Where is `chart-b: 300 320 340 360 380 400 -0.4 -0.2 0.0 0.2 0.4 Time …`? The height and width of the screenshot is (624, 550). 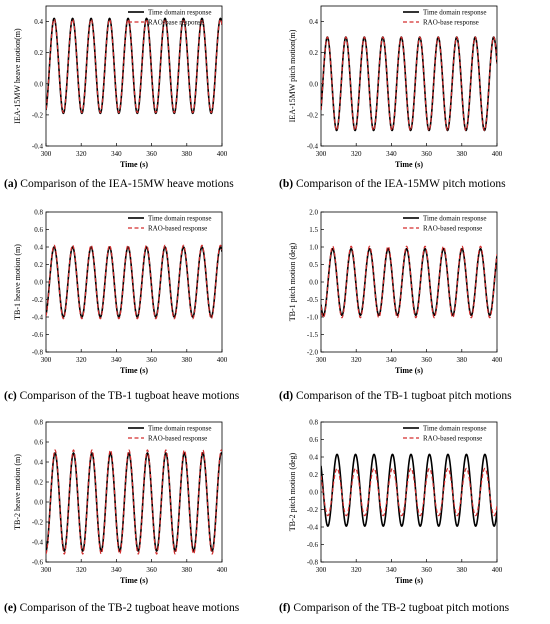
chart-b: 300 320 340 360 380 400 -0.4 -0.2 0.0 0.2 0.4 Time … is located at coordinates (395, 87).